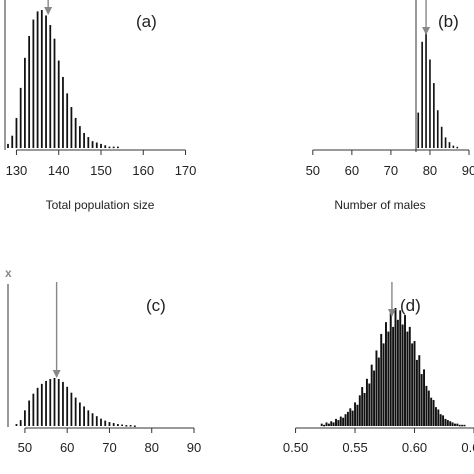  I want to click on x-tick-label: 80, so click(430, 170).